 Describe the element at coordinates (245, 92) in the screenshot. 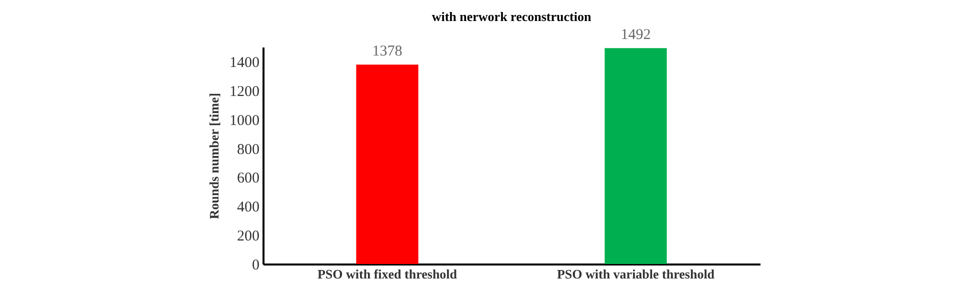

I see `y-tick-label: 1200` at that location.